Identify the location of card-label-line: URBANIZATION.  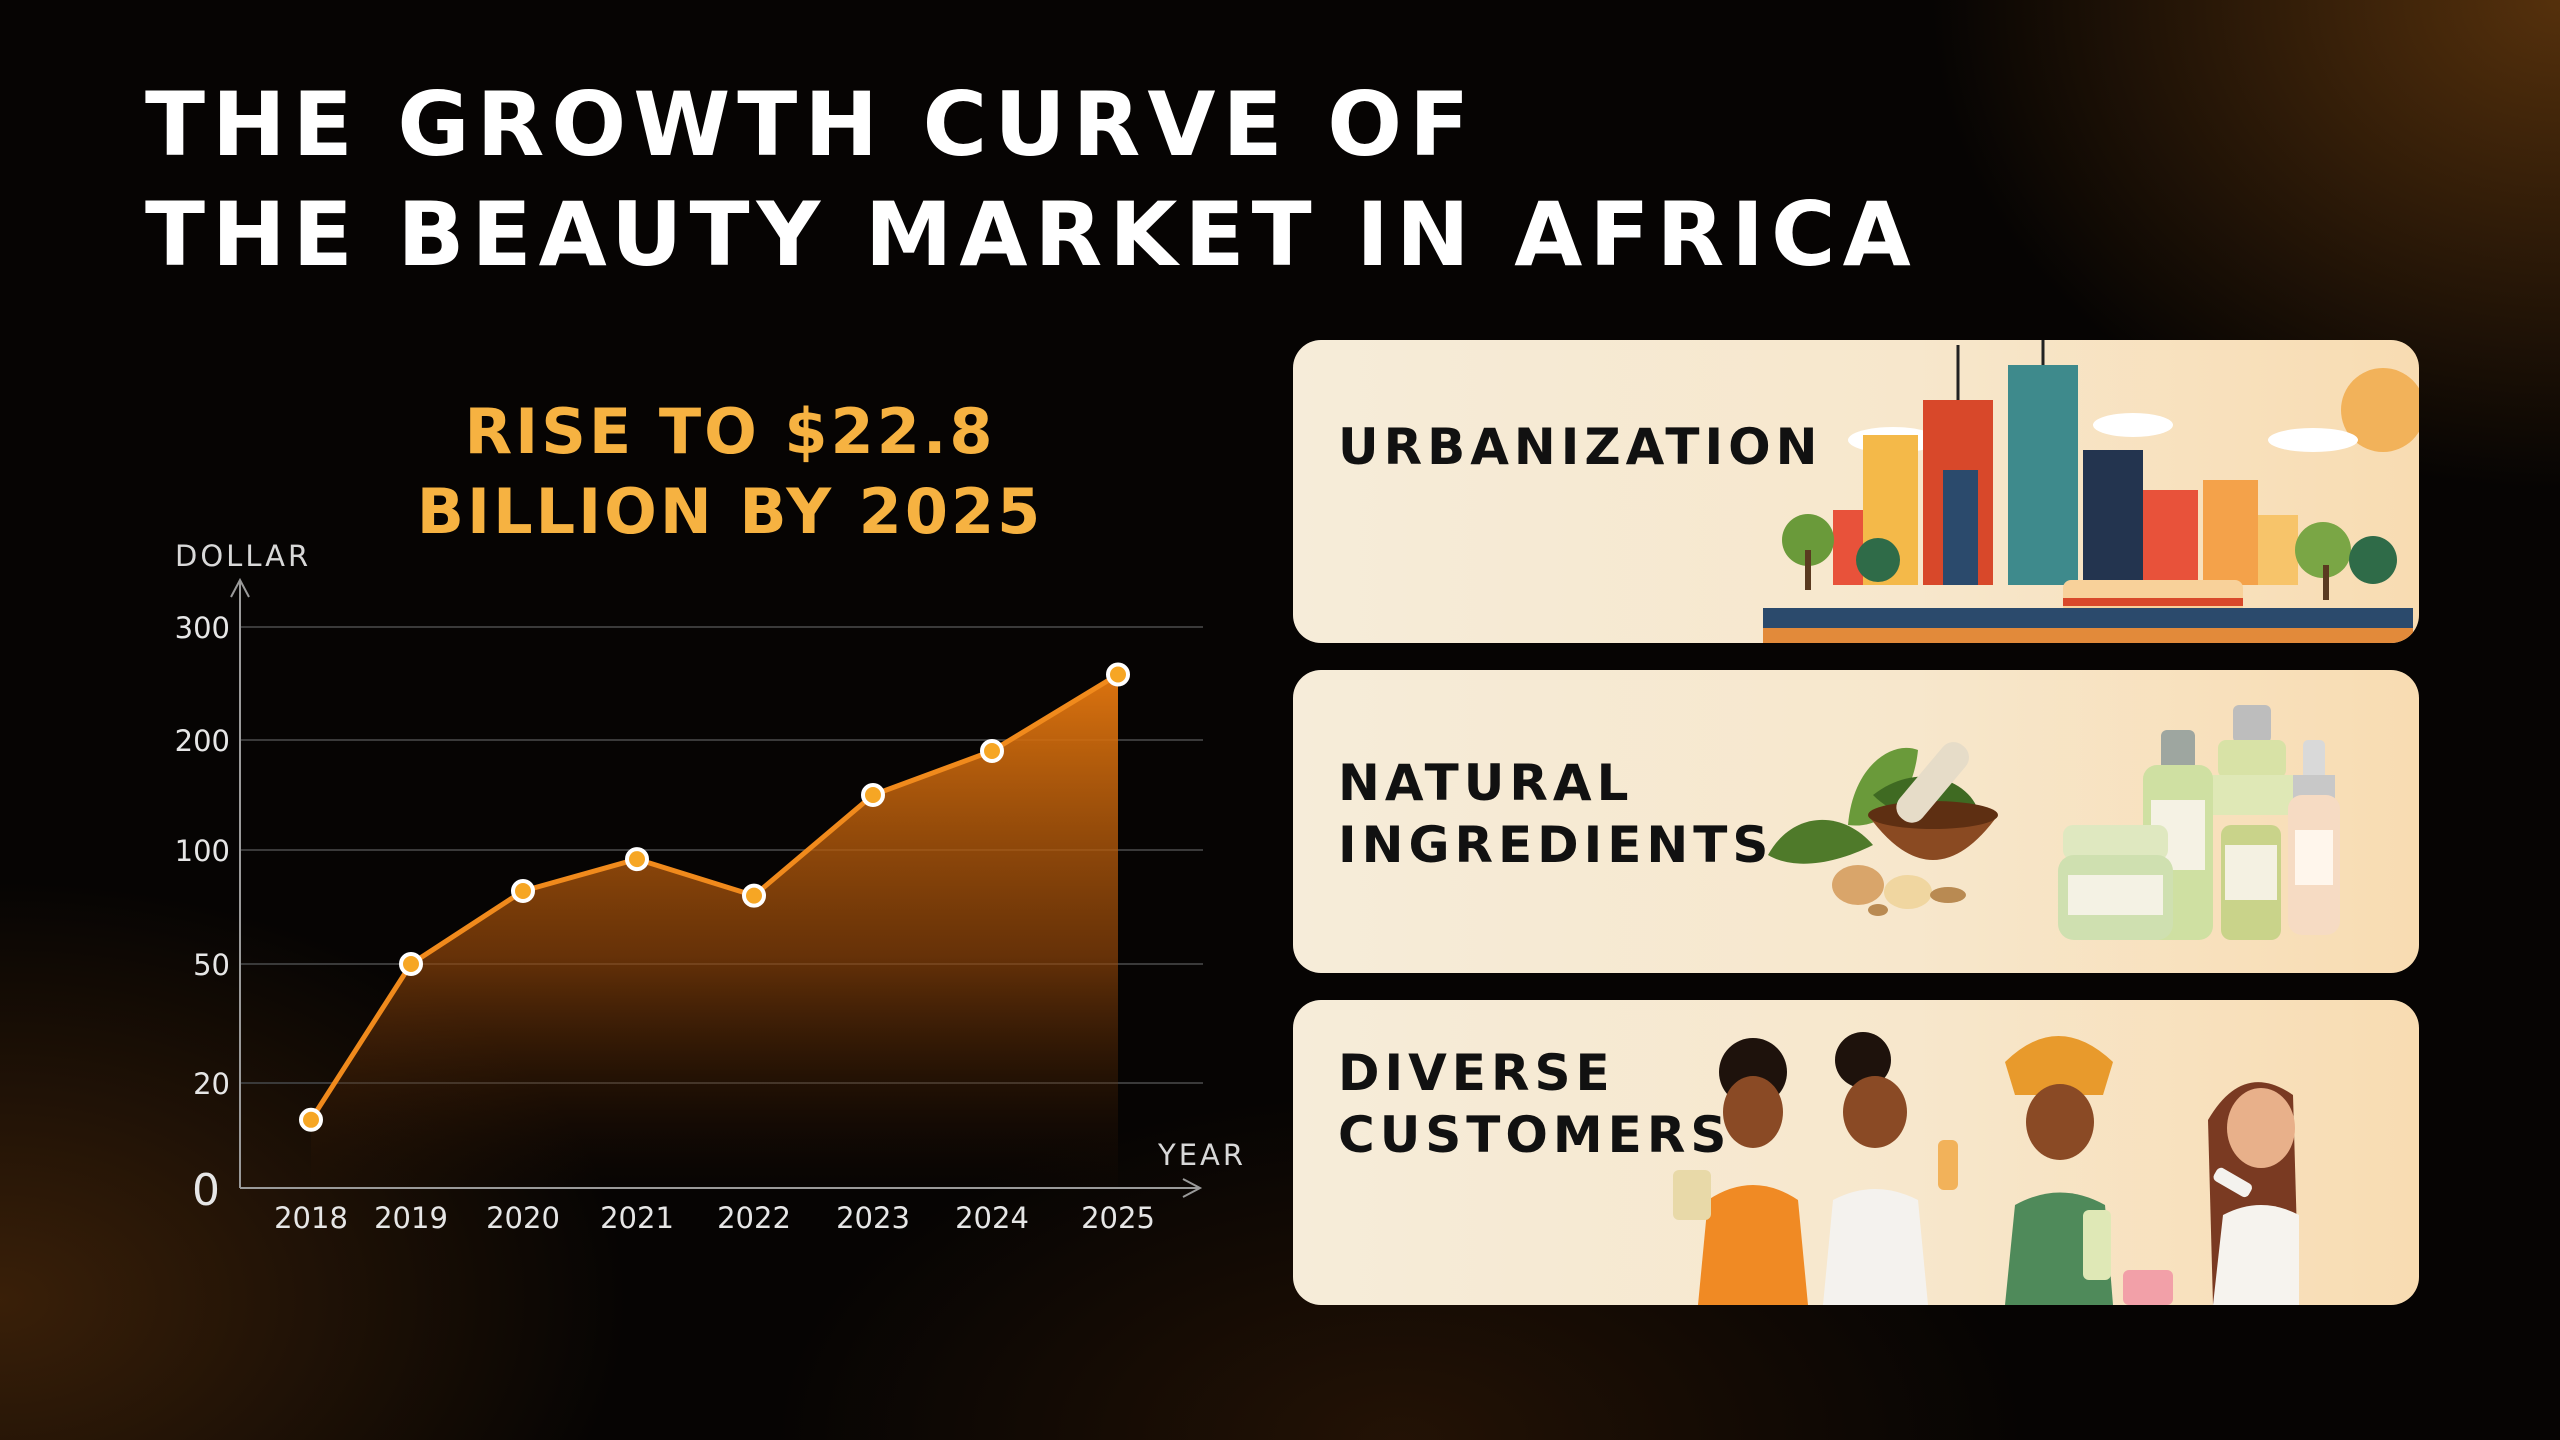
(1580, 447).